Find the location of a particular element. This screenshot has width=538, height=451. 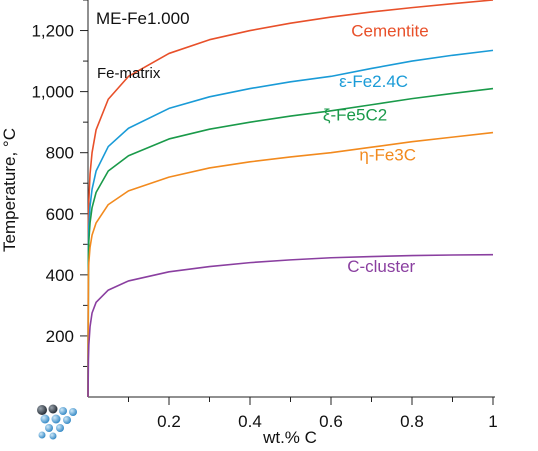

atom-cluster-logo-icon is located at coordinates (57, 422).